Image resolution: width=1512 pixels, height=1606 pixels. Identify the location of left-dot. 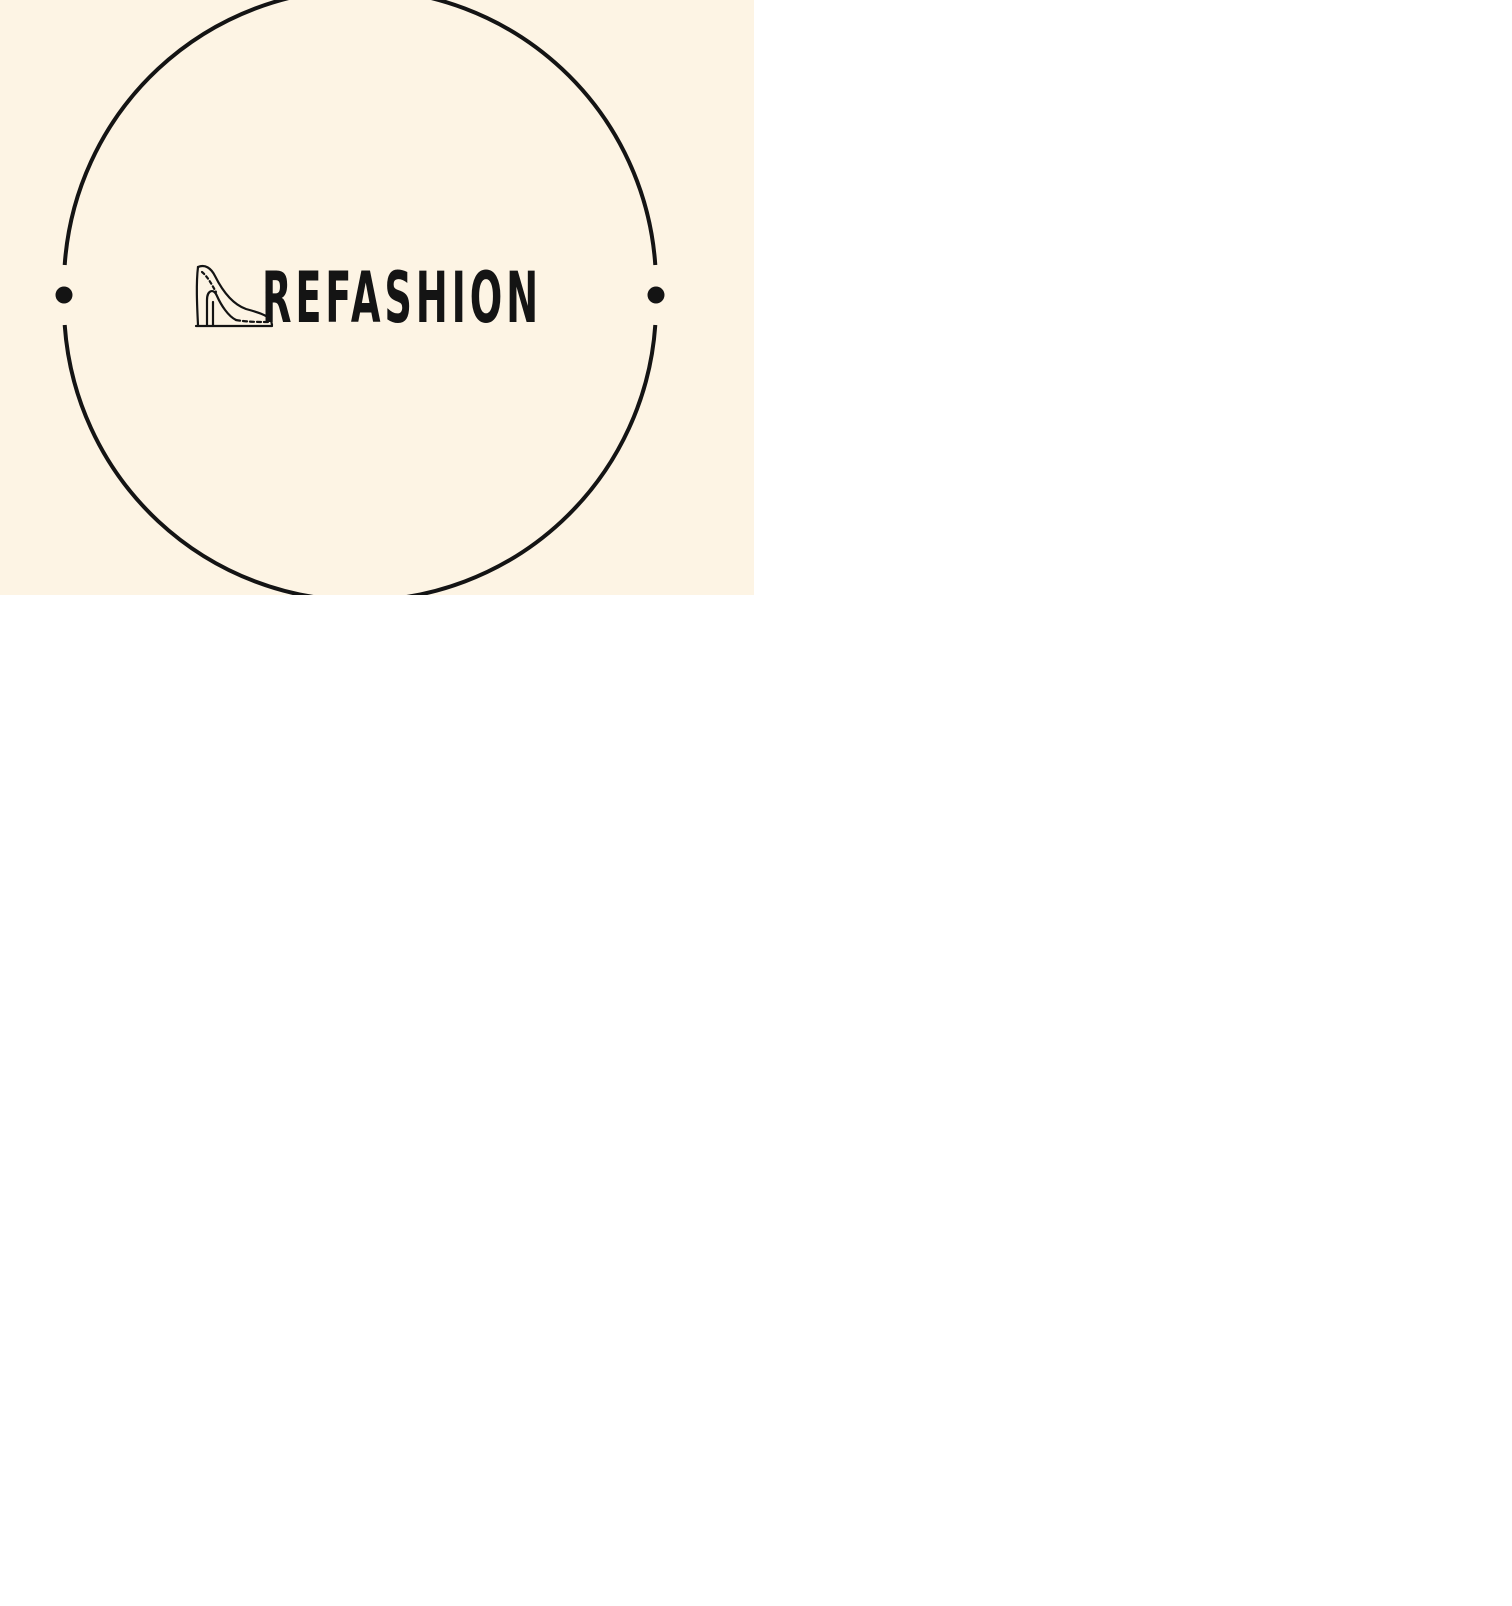
(64, 295).